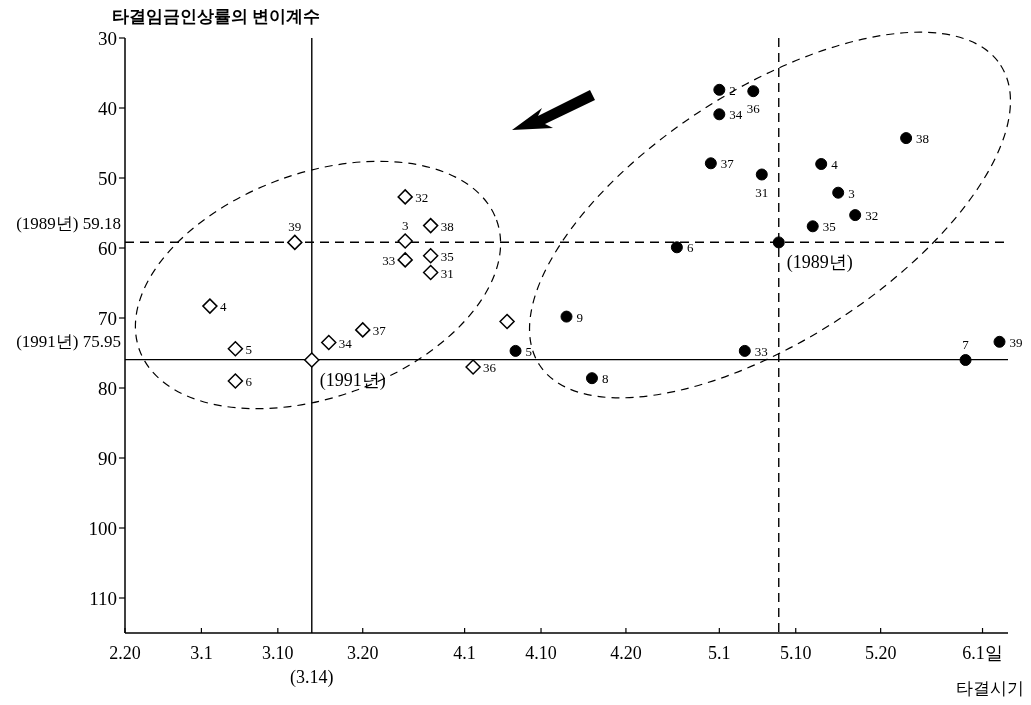 This screenshot has width=1031, height=705. I want to click on x-tick-label: 3.20, so click(362, 653).